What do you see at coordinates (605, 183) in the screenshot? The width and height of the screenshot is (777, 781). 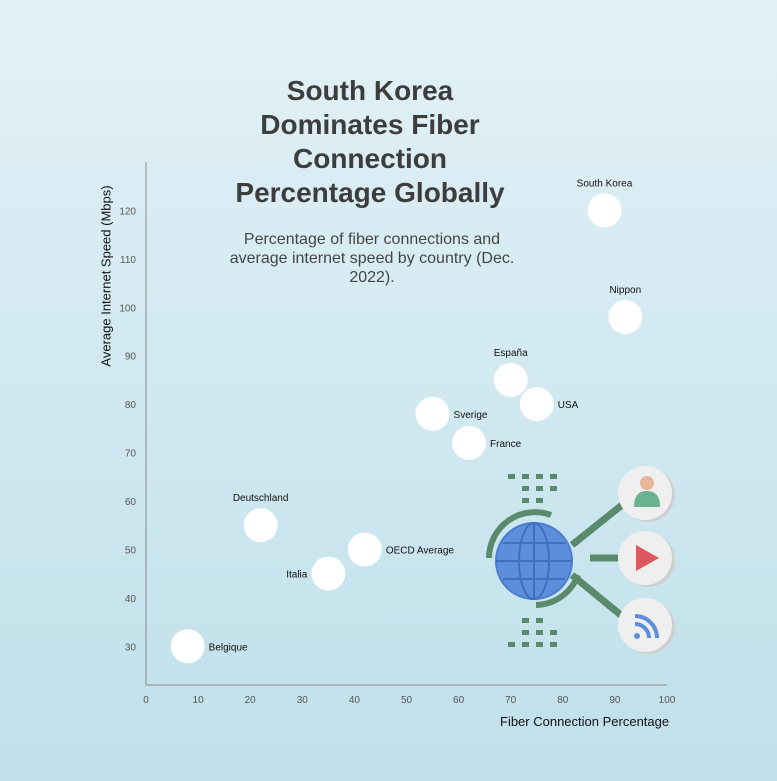 I see `point-label: South Korea` at bounding box center [605, 183].